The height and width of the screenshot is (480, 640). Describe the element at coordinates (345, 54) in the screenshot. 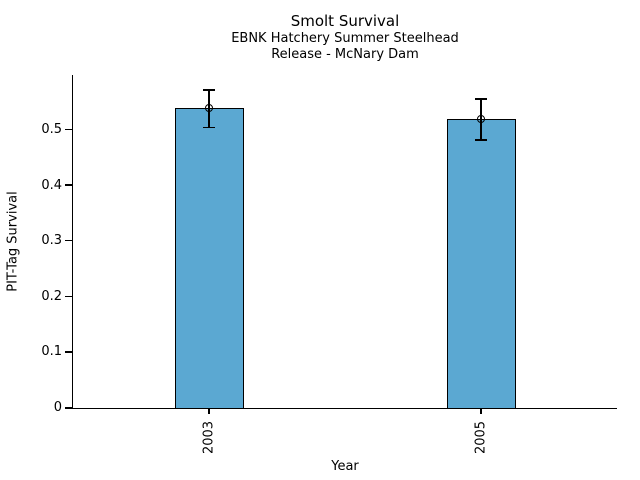

I see `chart-subtitle-line2: Release - McNary Dam` at that location.